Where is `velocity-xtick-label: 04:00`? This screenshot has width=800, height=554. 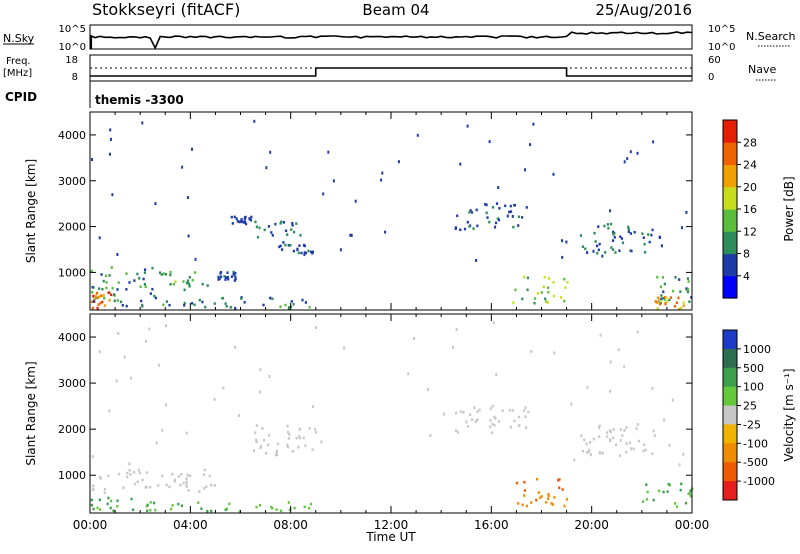
velocity-xtick-label: 04:00 is located at coordinates (190, 525).